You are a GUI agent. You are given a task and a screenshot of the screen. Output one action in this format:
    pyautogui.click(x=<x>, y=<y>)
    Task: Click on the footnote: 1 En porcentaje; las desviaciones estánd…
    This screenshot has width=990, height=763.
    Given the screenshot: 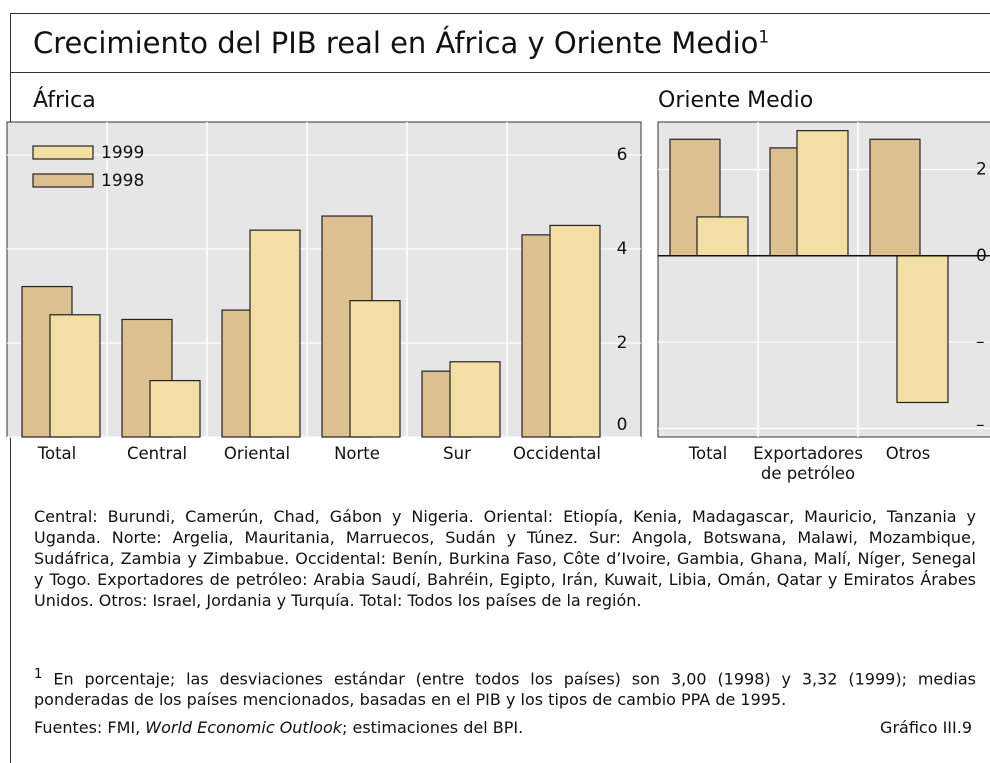 What is the action you would take?
    pyautogui.click(x=505, y=687)
    